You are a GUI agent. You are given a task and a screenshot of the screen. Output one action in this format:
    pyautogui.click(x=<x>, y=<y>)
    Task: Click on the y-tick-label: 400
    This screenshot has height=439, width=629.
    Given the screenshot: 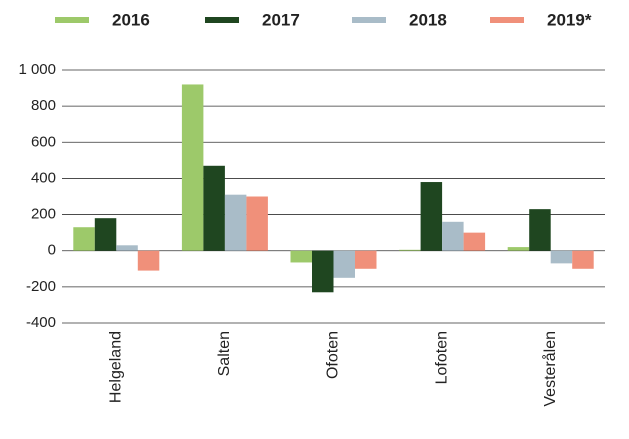 What is the action you would take?
    pyautogui.click(x=43, y=177)
    